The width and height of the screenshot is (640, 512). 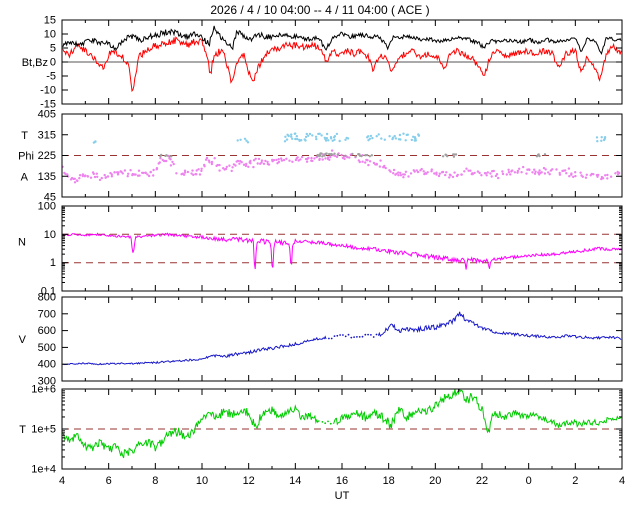 I want to click on svg-text: 1e+6, so click(x=43, y=390).